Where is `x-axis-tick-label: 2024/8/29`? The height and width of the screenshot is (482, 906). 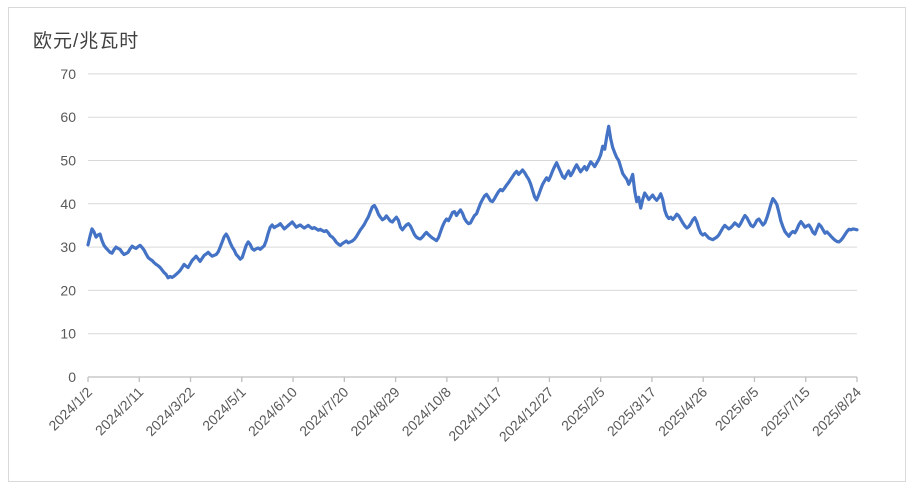 x-axis-tick-label: 2024/8/29 is located at coordinates (375, 412).